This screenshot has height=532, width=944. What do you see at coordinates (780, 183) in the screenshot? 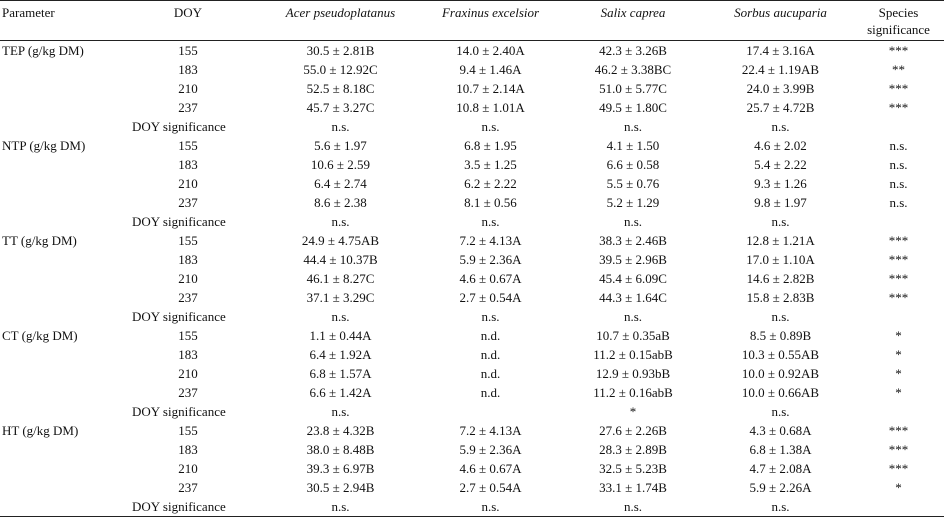
I see `value-cell: 9.3 ± 1.26` at bounding box center [780, 183].